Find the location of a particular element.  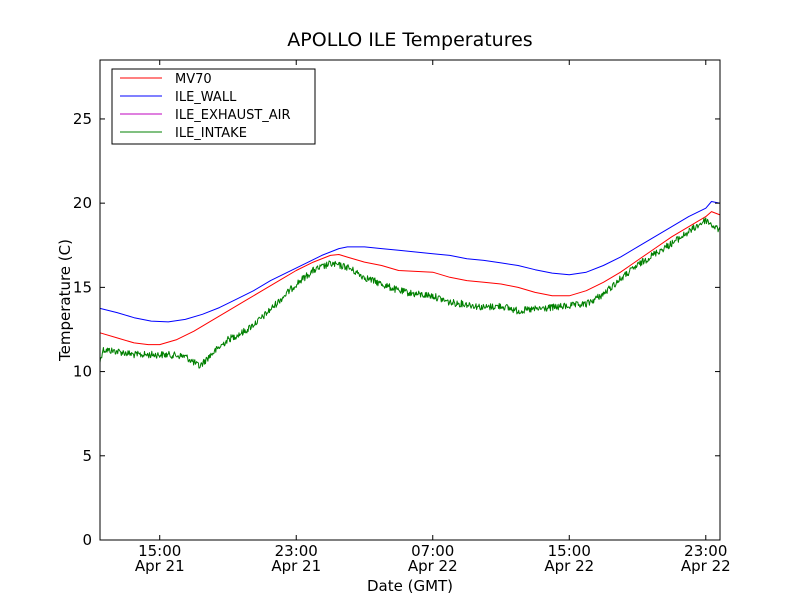

chart-title: APOLLO ILE Temperatures is located at coordinates (409, 40).